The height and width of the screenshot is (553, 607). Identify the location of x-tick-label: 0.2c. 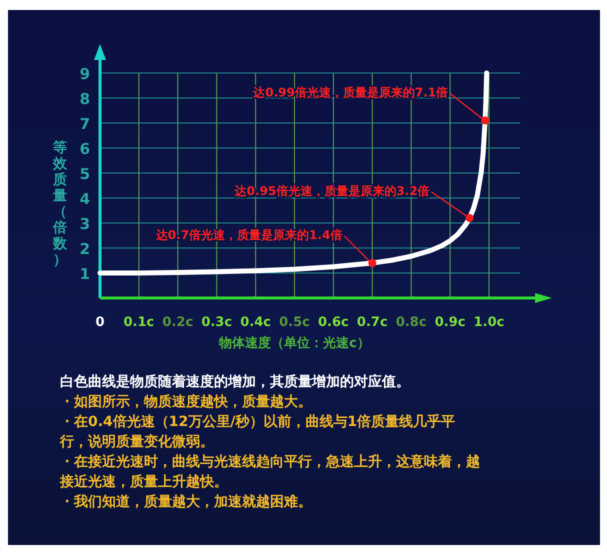
(178, 322).